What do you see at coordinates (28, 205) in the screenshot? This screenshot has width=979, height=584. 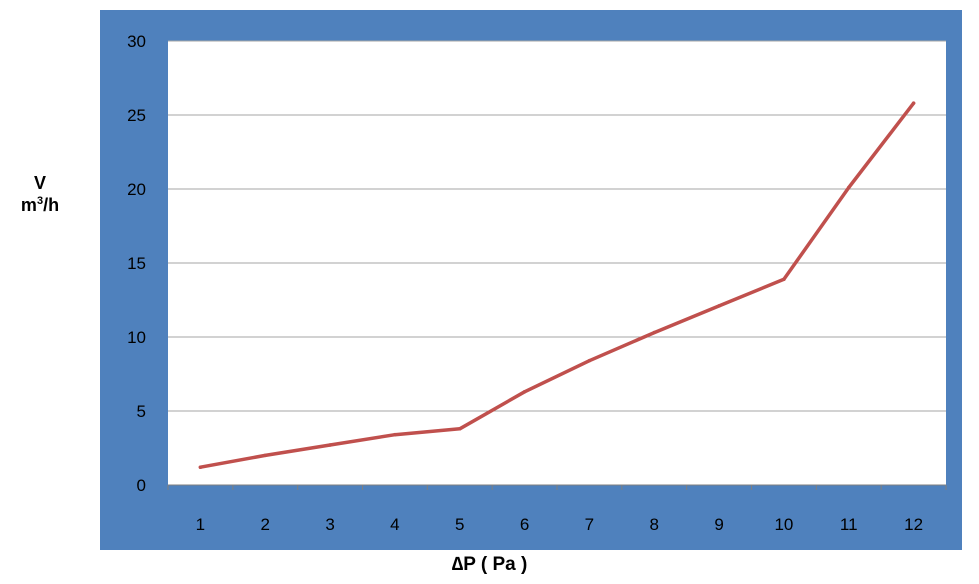 I see `y-axis-unit-base: m` at bounding box center [28, 205].